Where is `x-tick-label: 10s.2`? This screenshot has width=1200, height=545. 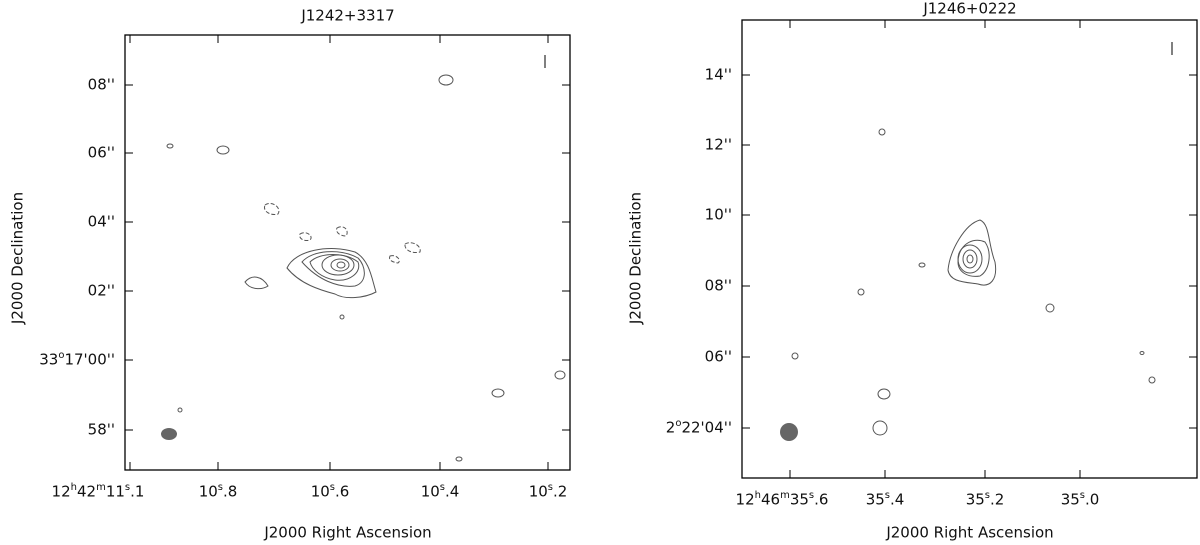
x-tick-label: 10s.2 is located at coordinates (548, 491).